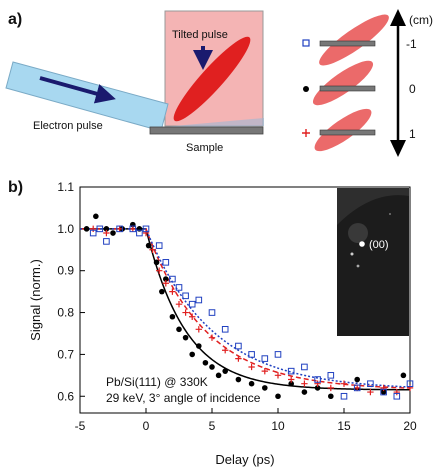 Image resolution: width=442 pixels, height=474 pixels. What do you see at coordinates (200, 35) in the screenshot?
I see `tilted-pulse-label: Tilted pulse` at bounding box center [200, 35].